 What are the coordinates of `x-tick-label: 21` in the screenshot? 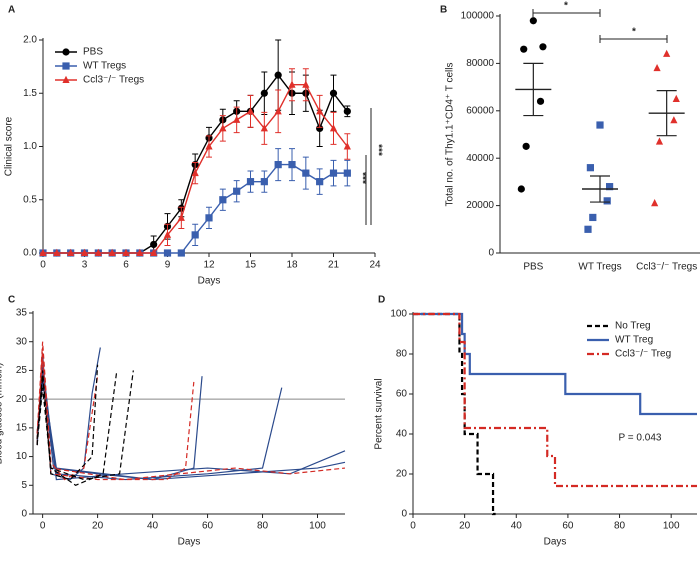 It's located at (334, 265).